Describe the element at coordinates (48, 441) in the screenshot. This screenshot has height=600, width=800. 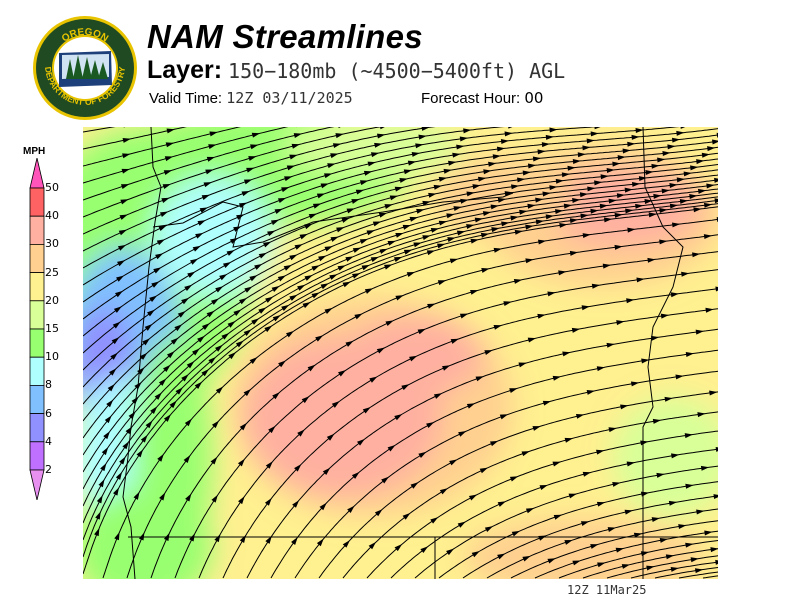
I see `legend-tick: 4` at that location.